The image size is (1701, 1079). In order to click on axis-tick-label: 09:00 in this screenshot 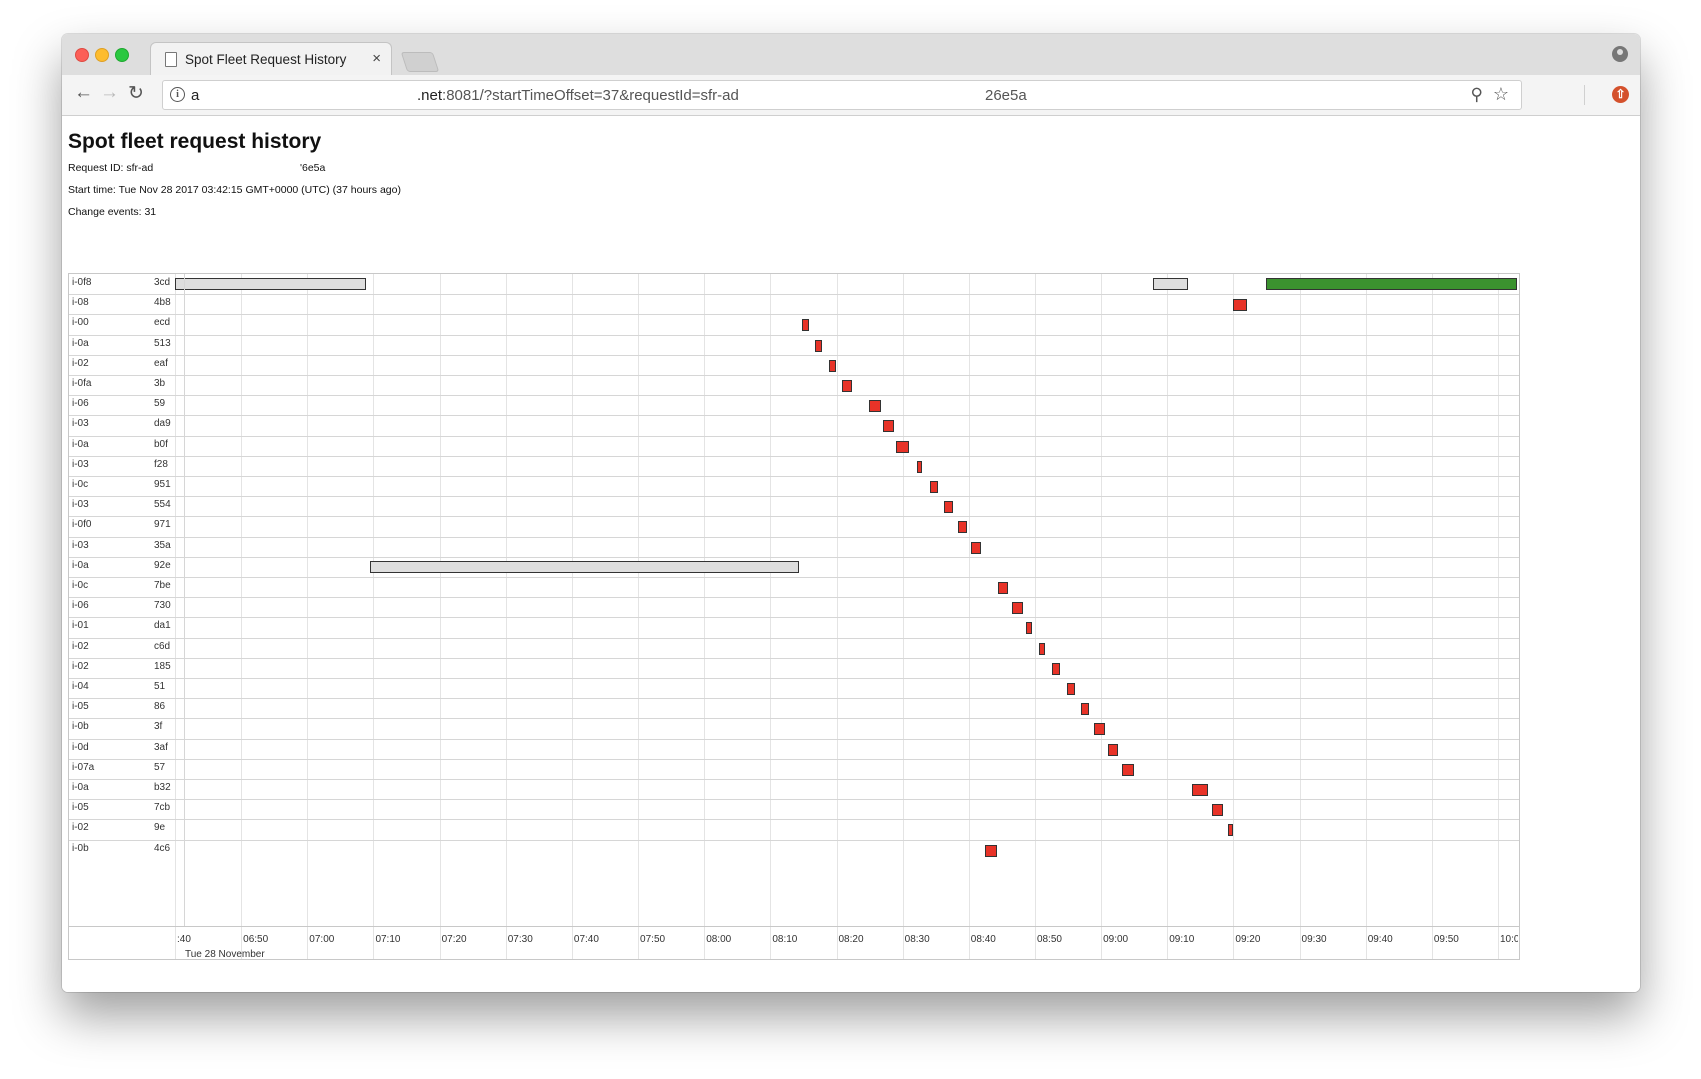, I will do `click(1116, 939)`.